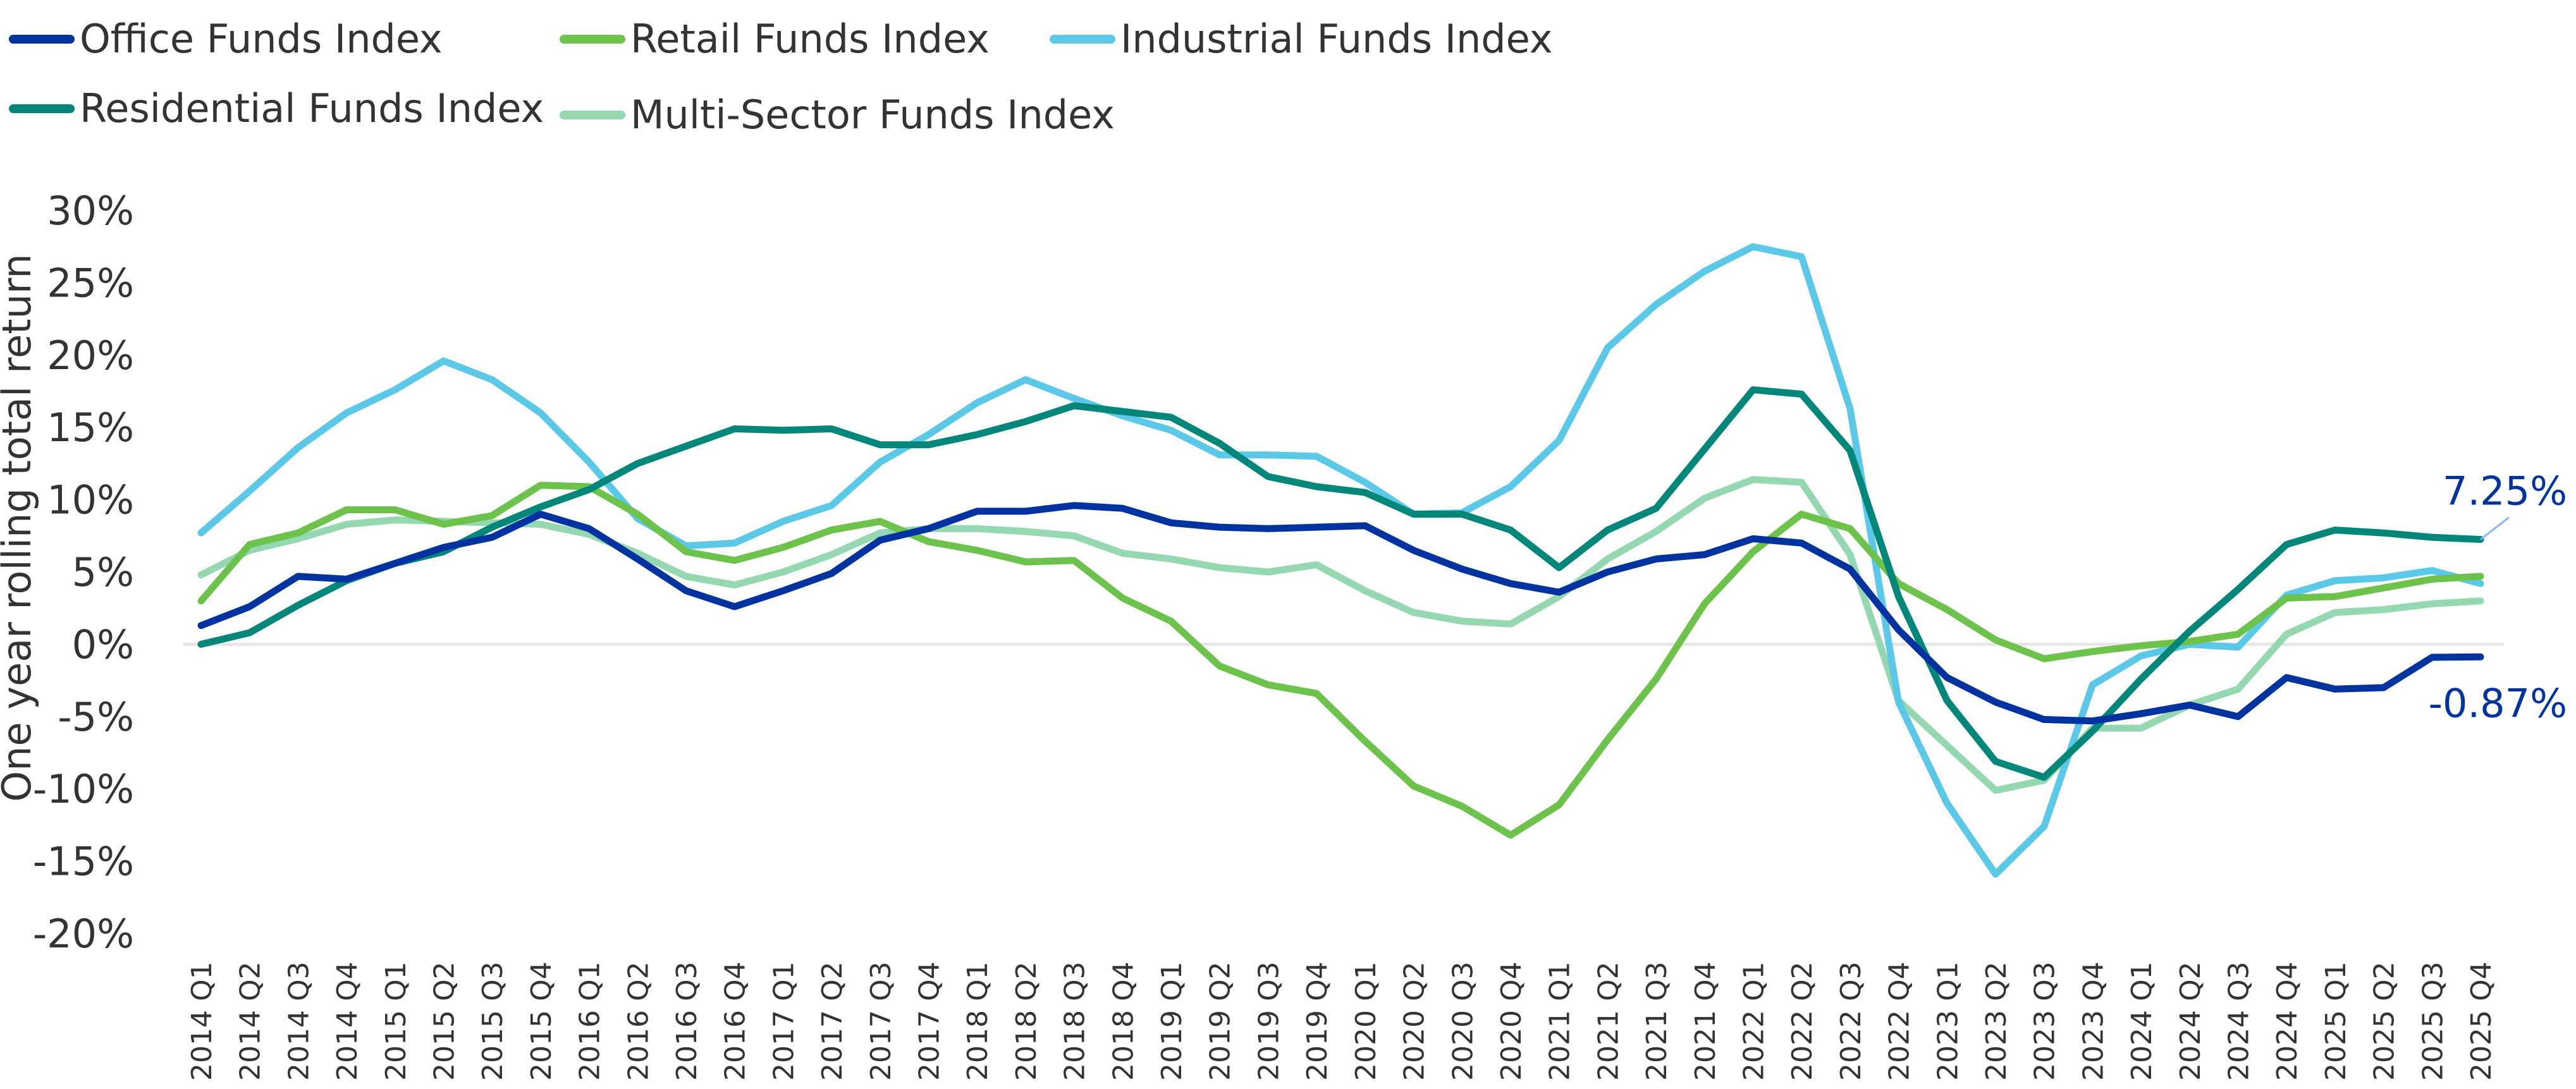 This screenshot has width=2576, height=1089. I want to click on x-tick-label: 2022 Q1, so click(1754, 1021).